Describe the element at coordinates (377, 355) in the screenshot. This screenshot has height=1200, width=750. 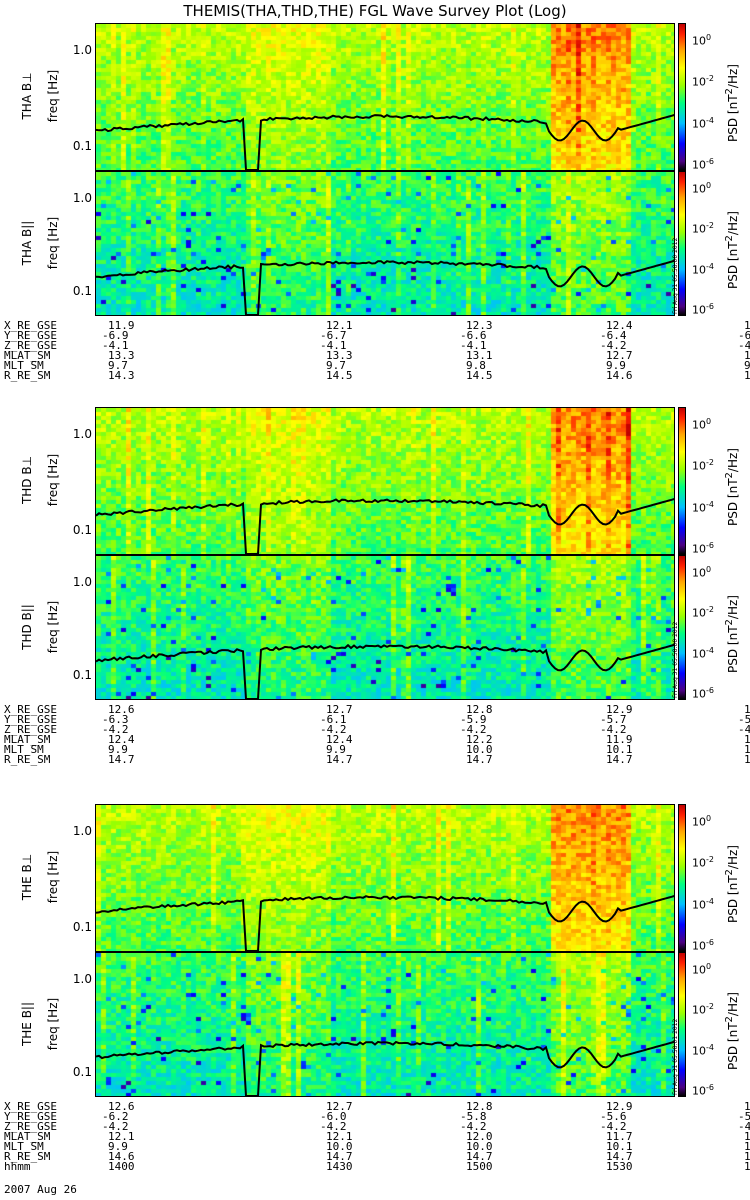
I see `orbit-row: MLAT_SM 13.3 13.3 13.1 12.7 12.2` at that location.